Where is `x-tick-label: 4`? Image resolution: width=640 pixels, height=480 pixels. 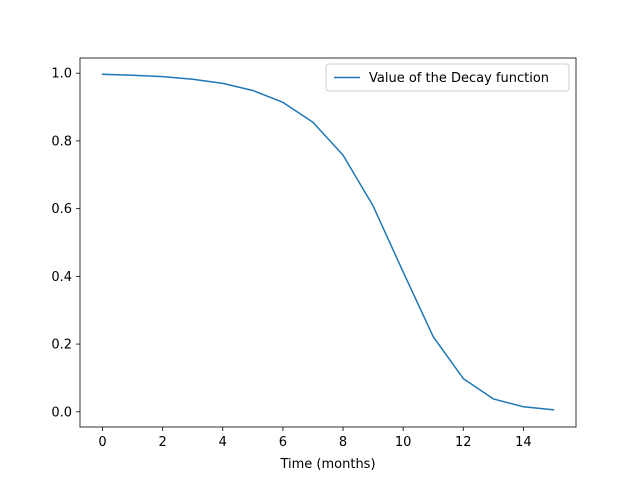 x-tick-label: 4 is located at coordinates (223, 442).